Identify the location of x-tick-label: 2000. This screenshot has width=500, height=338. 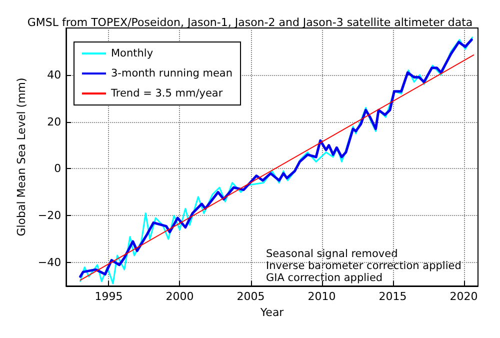
(180, 296).